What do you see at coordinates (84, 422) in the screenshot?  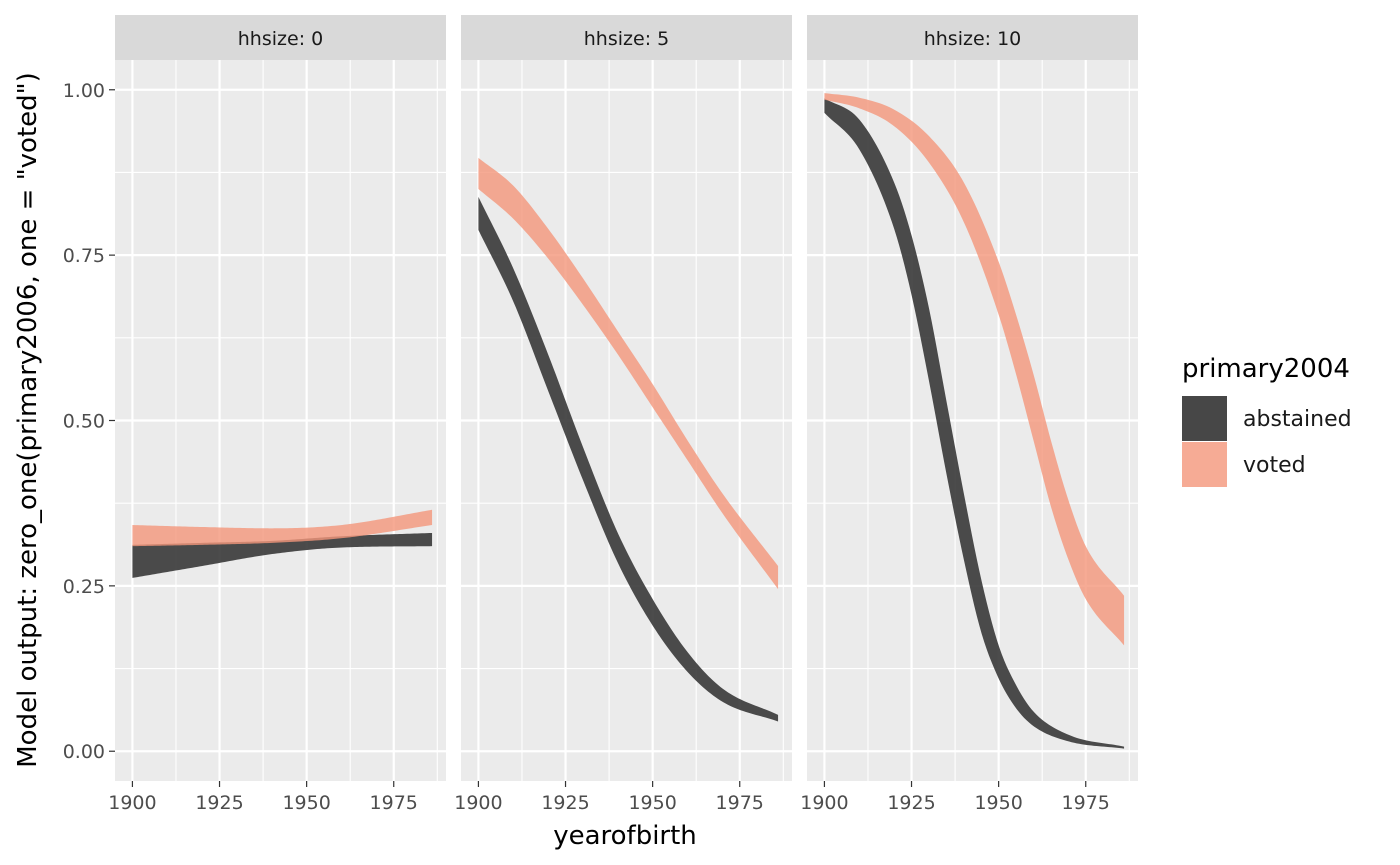 I see `y-tick-label: 0.50` at bounding box center [84, 422].